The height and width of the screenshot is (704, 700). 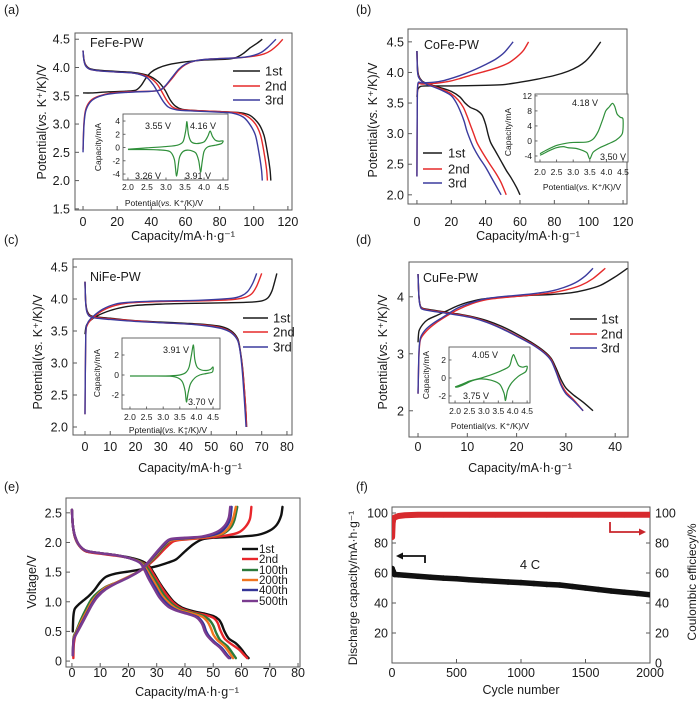 I want to click on series-500th-charge-line, so click(x=151, y=581).